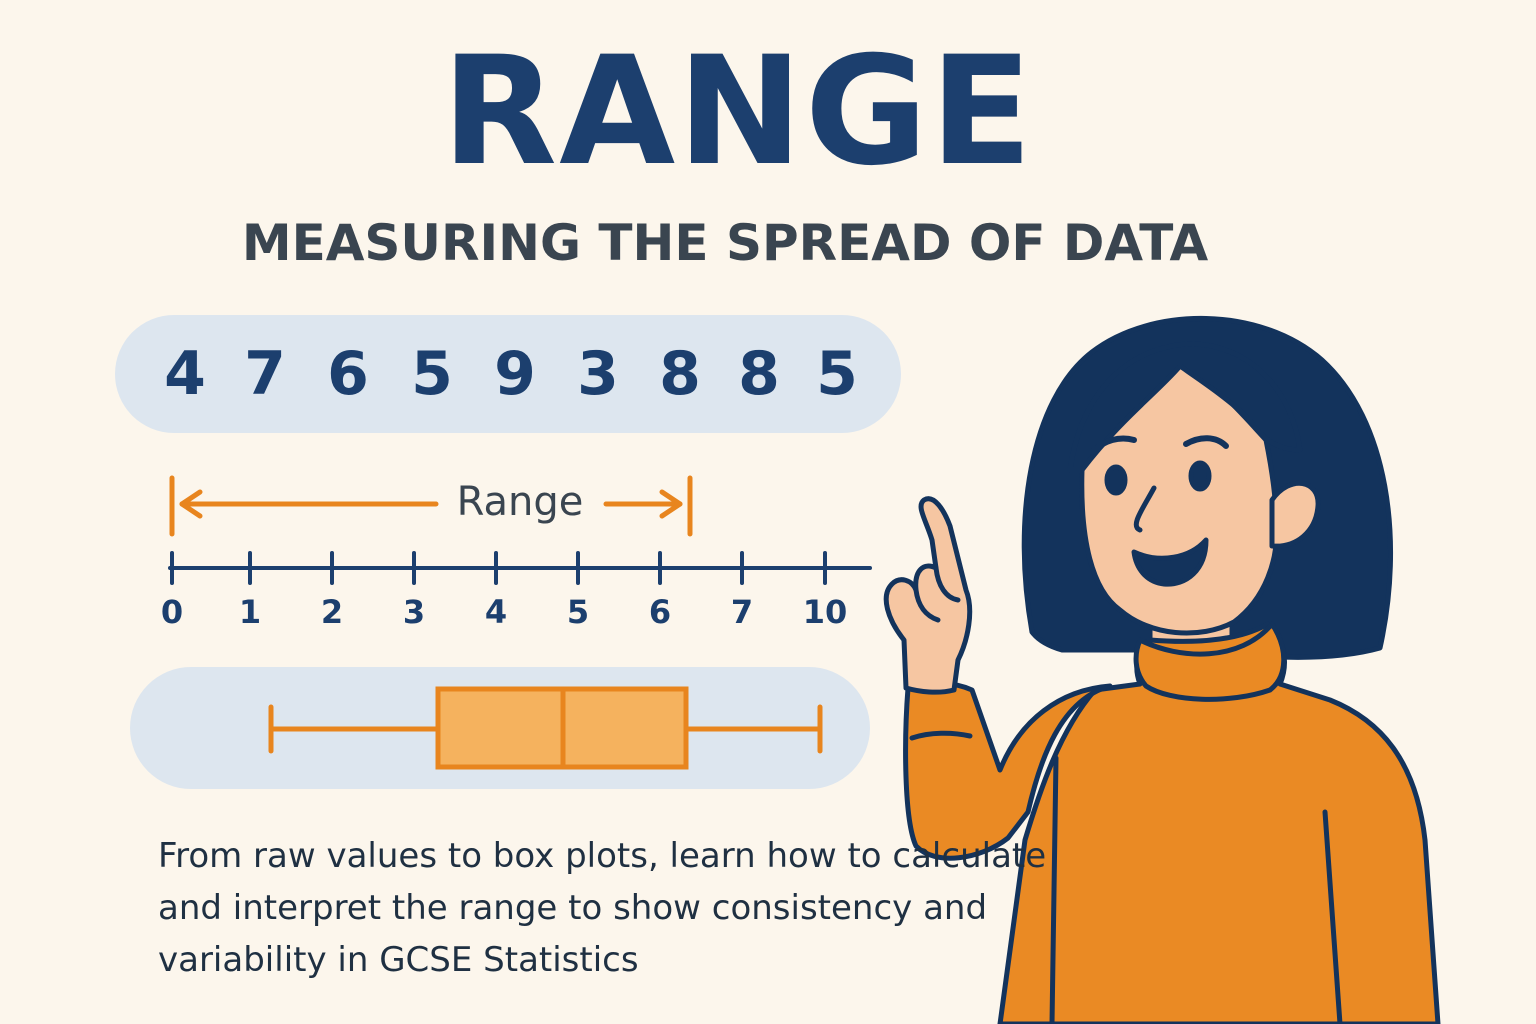 The height and width of the screenshot is (1024, 1536). Describe the element at coordinates (348, 374) in the screenshot. I see `data-value: 6` at that location.